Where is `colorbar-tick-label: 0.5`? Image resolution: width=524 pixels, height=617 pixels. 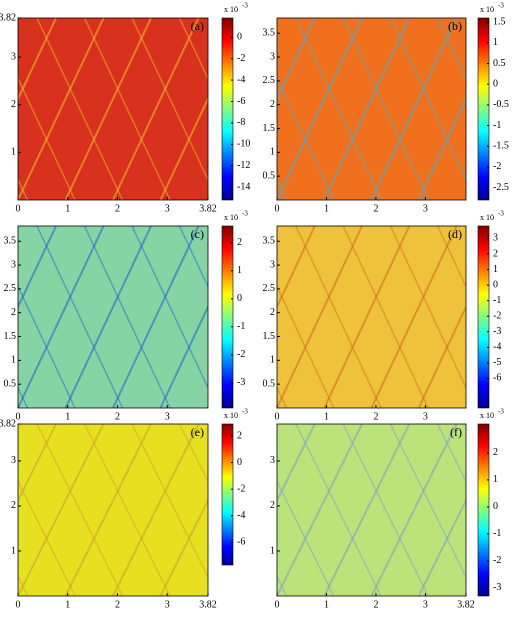 colorbar-tick-label: 0.5 is located at coordinates (499, 63).